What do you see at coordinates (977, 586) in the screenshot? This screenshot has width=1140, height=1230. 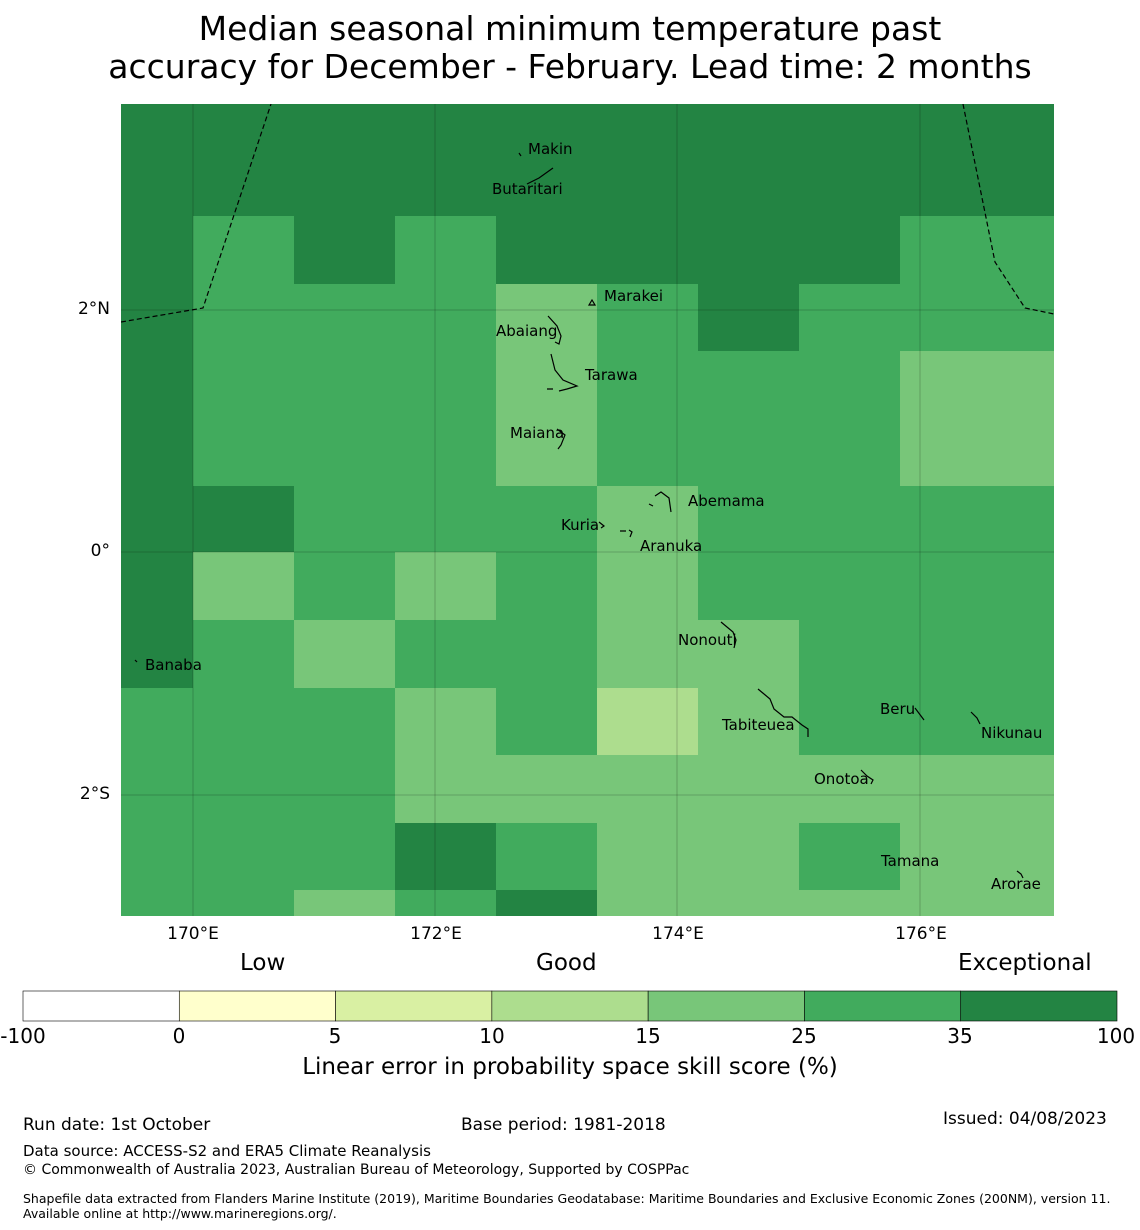 I see `skill-cell-r6-c8` at bounding box center [977, 586].